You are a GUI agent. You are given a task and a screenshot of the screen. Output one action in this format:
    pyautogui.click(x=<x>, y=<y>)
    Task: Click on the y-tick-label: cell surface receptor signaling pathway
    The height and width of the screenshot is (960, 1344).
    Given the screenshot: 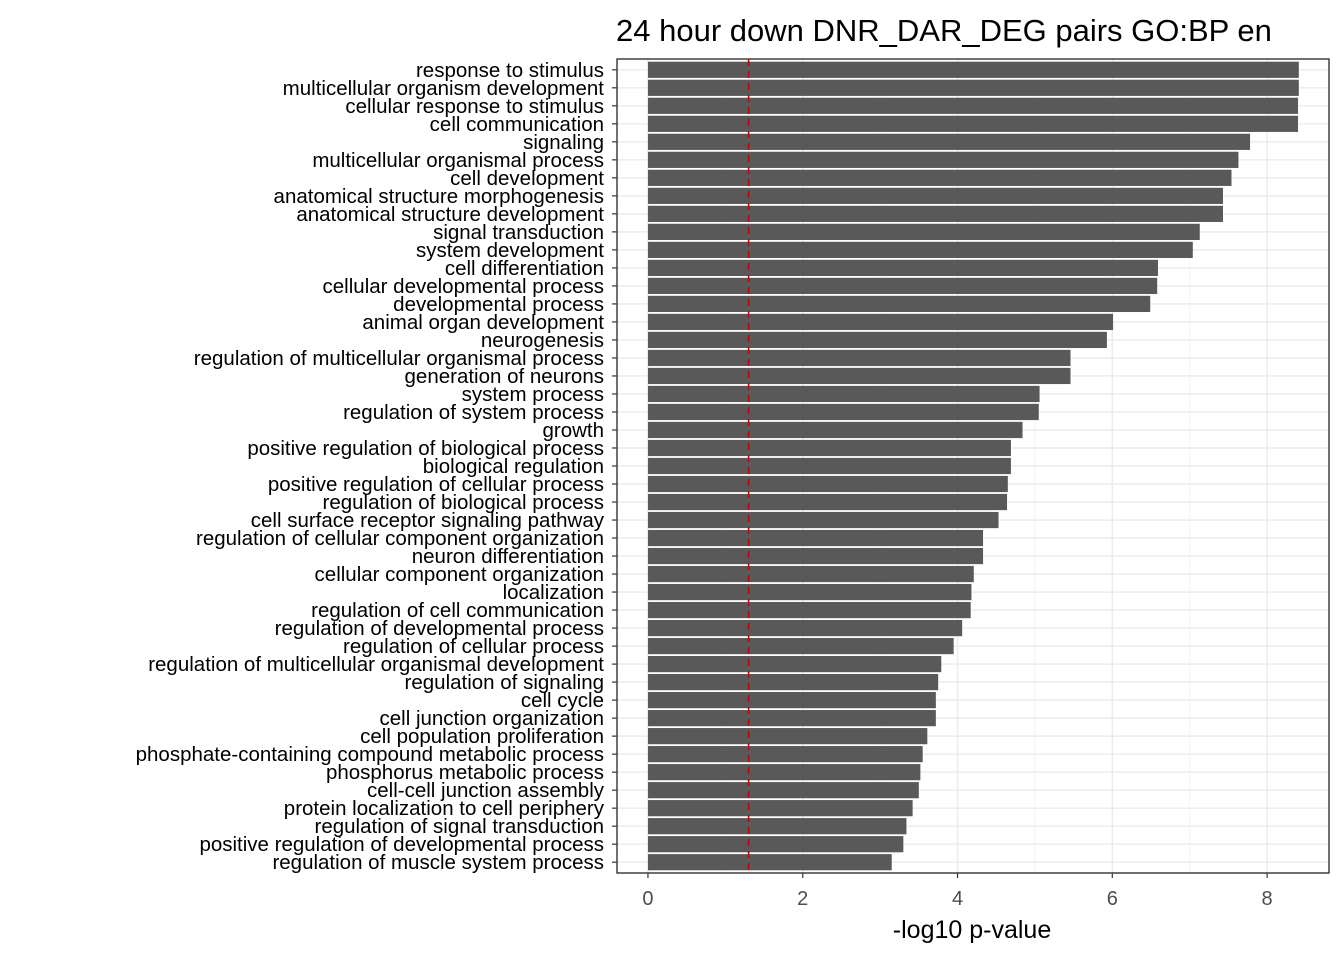 What is the action you would take?
    pyautogui.click(x=428, y=520)
    